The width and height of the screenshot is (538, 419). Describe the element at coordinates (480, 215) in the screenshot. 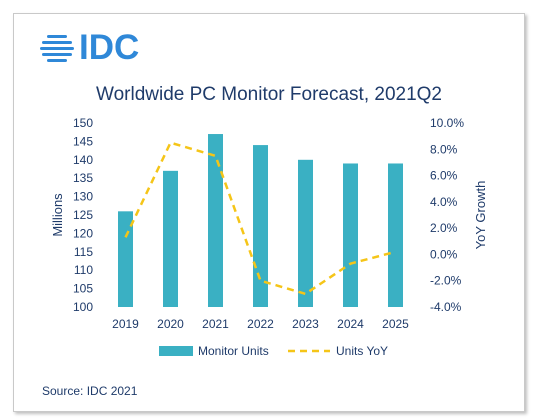

I see `y2-axis-label: YoY Growth` at that location.